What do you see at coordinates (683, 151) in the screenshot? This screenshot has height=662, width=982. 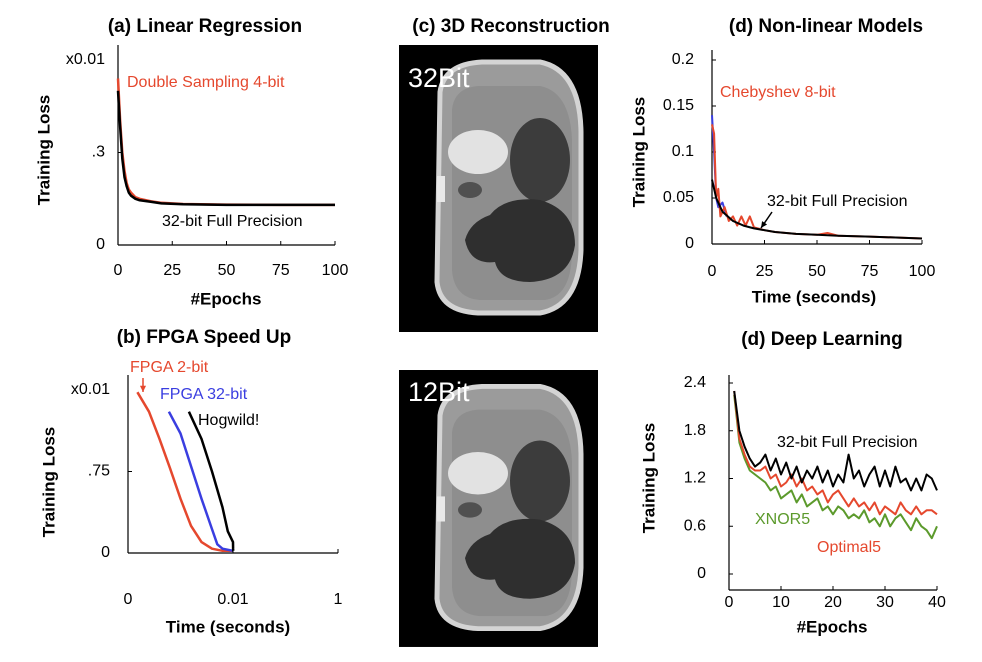 I see `y-tick-label: 0.1` at bounding box center [683, 151].